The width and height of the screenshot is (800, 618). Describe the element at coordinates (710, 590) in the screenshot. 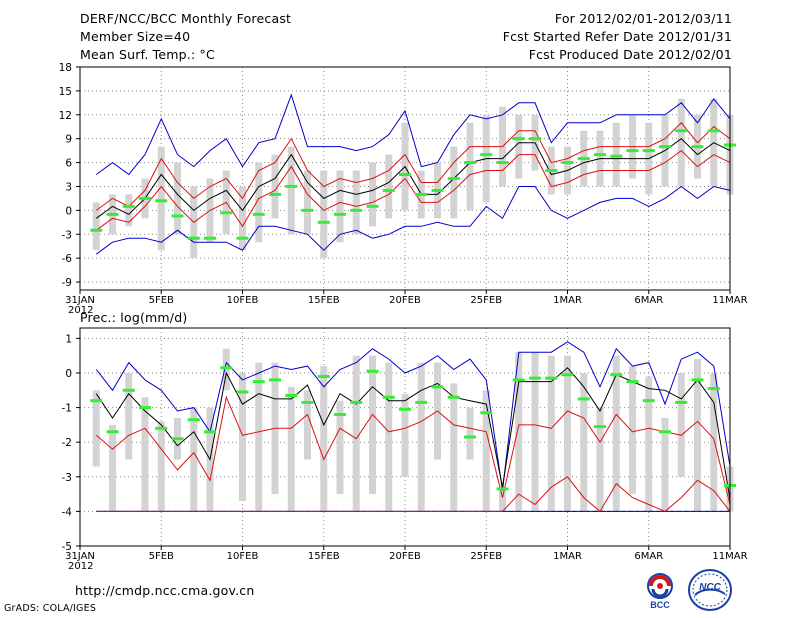

I see `ncc-logo-icon: NCC` at that location.